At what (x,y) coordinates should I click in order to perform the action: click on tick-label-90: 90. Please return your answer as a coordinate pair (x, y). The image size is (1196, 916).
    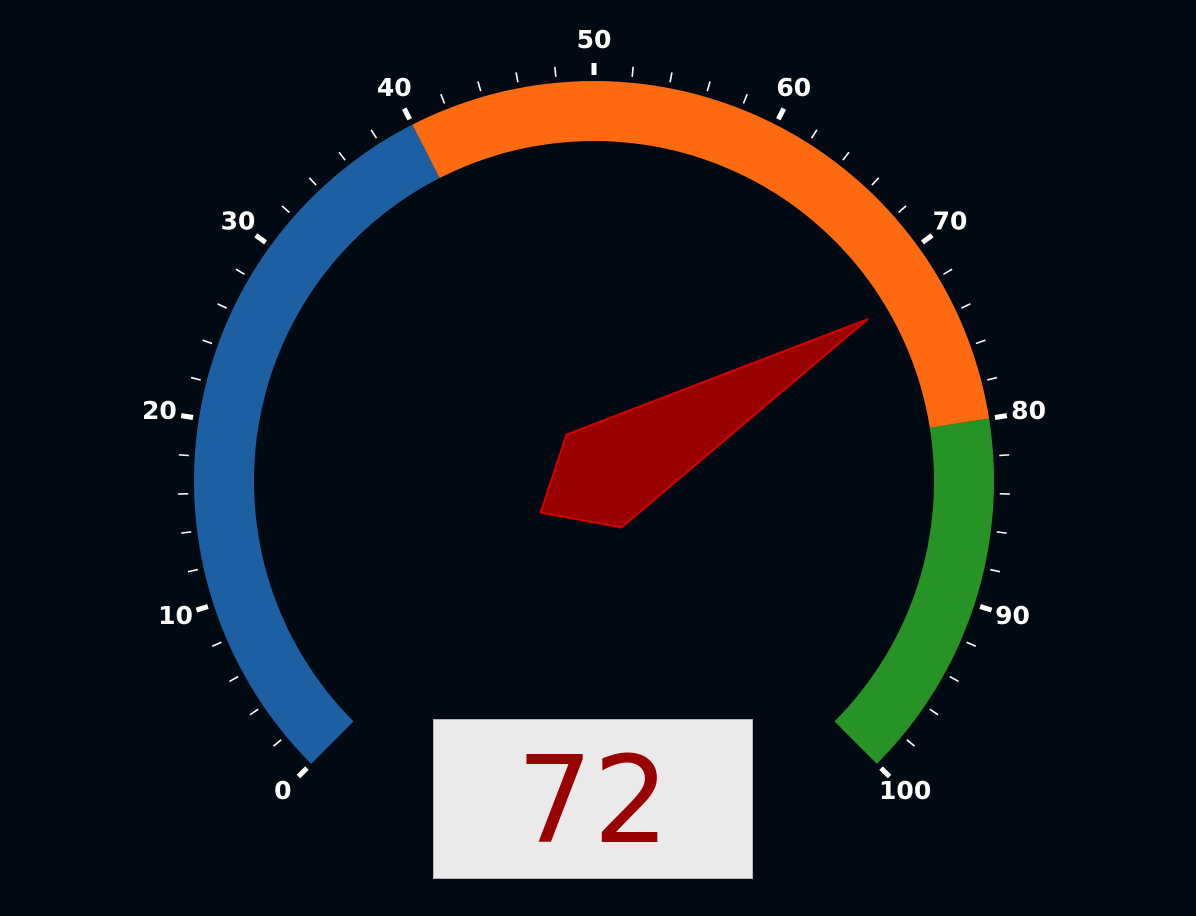
    Looking at the image, I should click on (1012, 615).